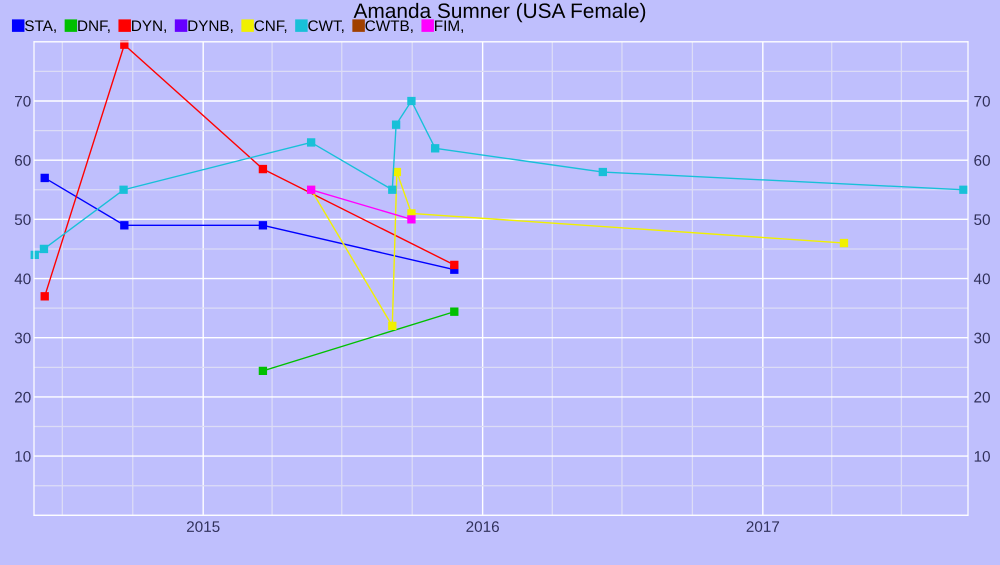 The image size is (1000, 565). Describe the element at coordinates (982, 101) in the screenshot. I see `y2-tick-label: 70` at that location.